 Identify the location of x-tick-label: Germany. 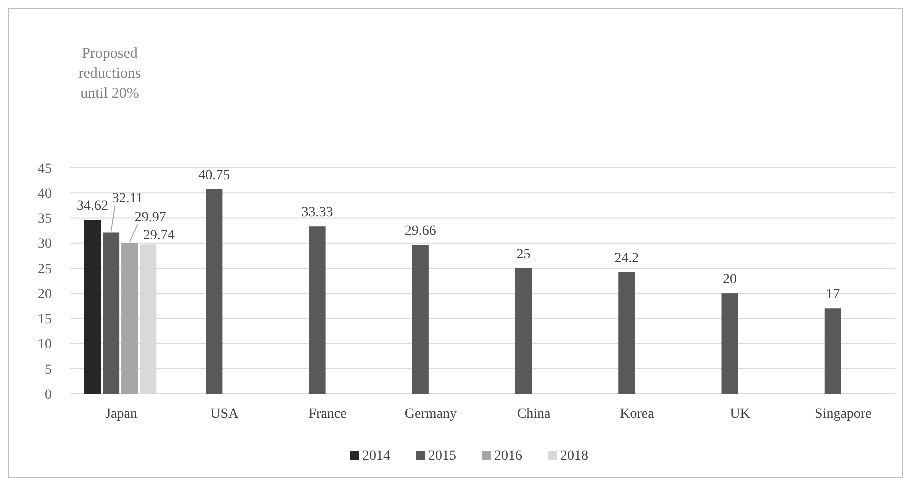
(430, 414).